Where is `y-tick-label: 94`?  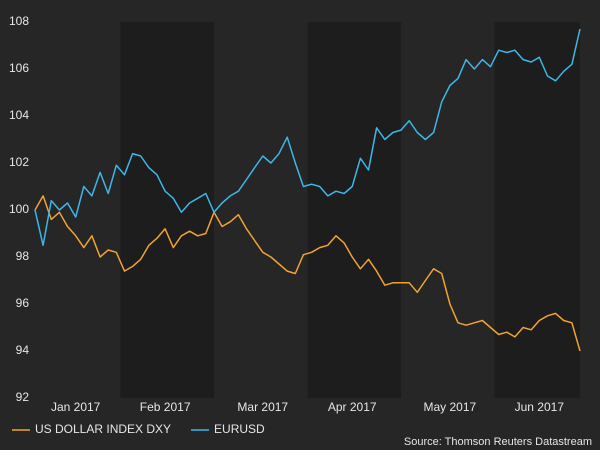 y-tick-label: 94 is located at coordinates (23, 350).